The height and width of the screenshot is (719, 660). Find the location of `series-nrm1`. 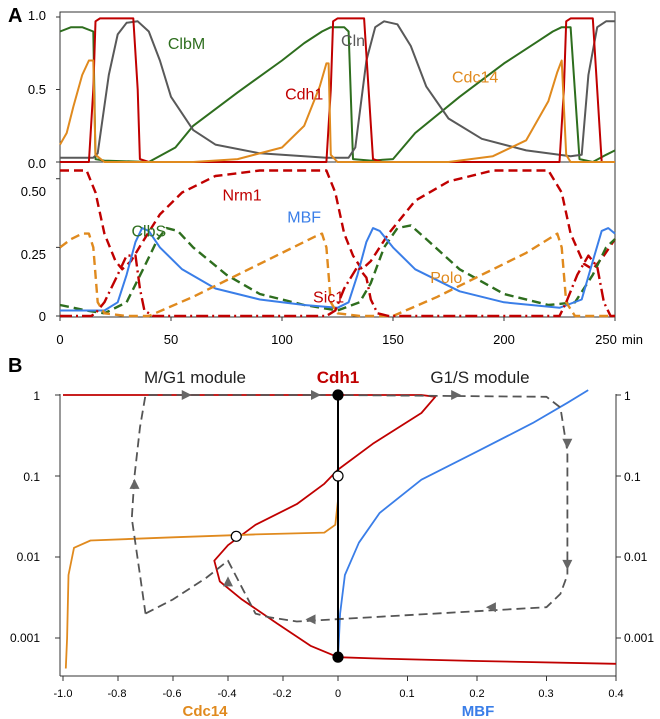

series-nrm1 is located at coordinates (338, 220).